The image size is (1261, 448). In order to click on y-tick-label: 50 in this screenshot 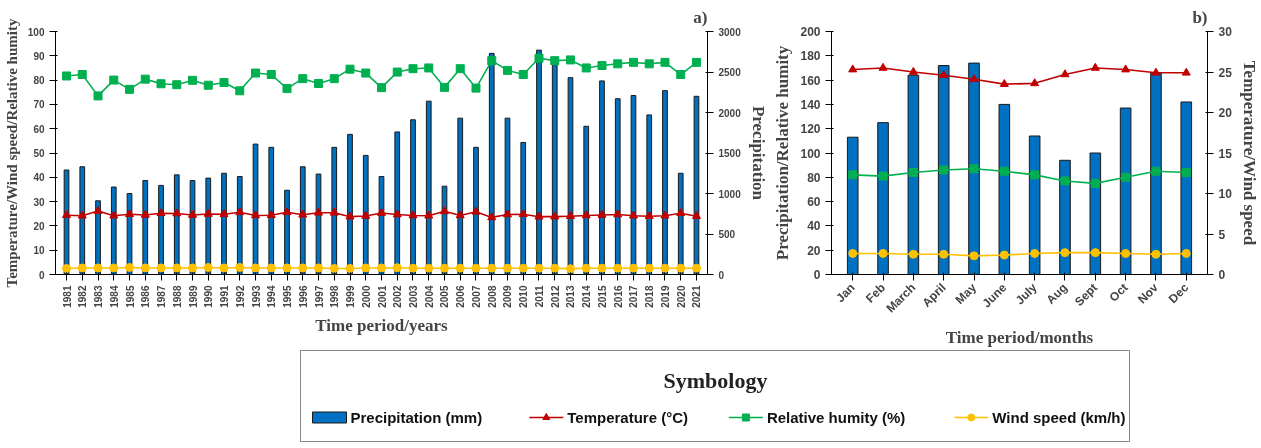, I will do `click(39, 153)`.